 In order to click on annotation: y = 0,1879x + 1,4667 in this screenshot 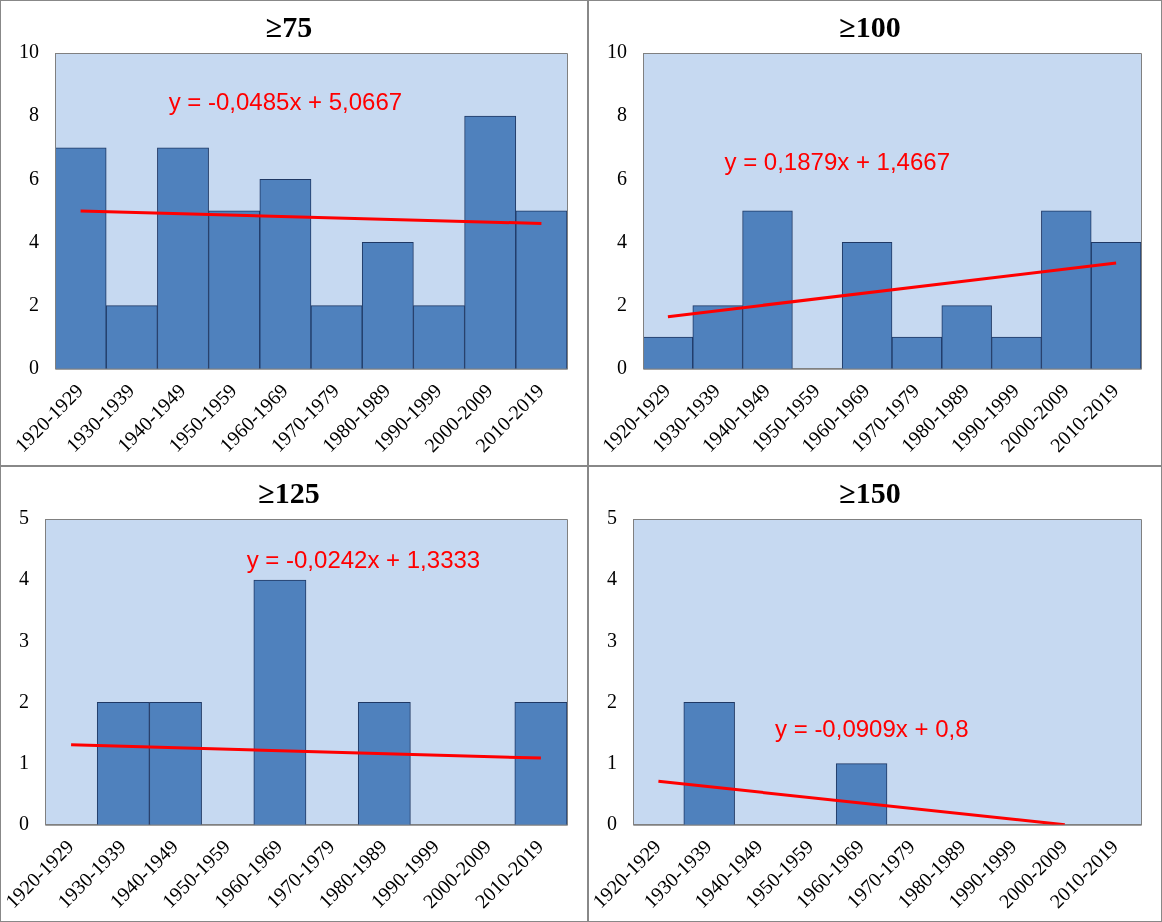, I will do `click(837, 162)`.